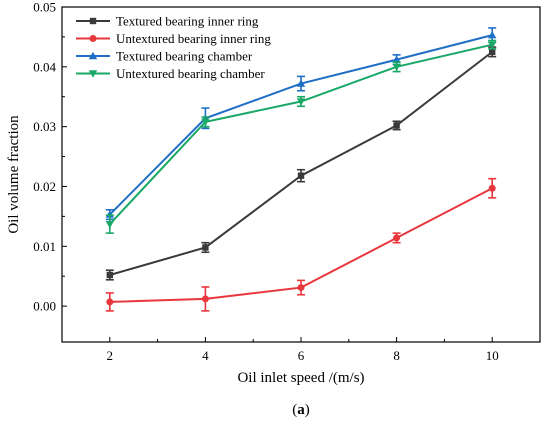 This screenshot has width=550, height=427. I want to click on caption-letter: a, so click(301, 410).